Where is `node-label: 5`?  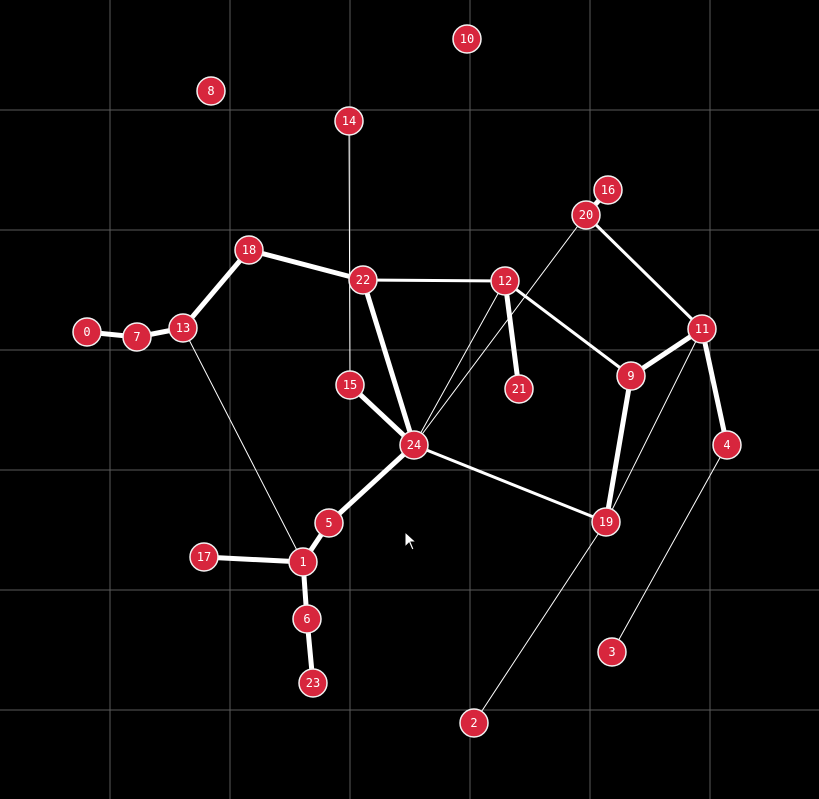 node-label: 5 is located at coordinates (328, 523).